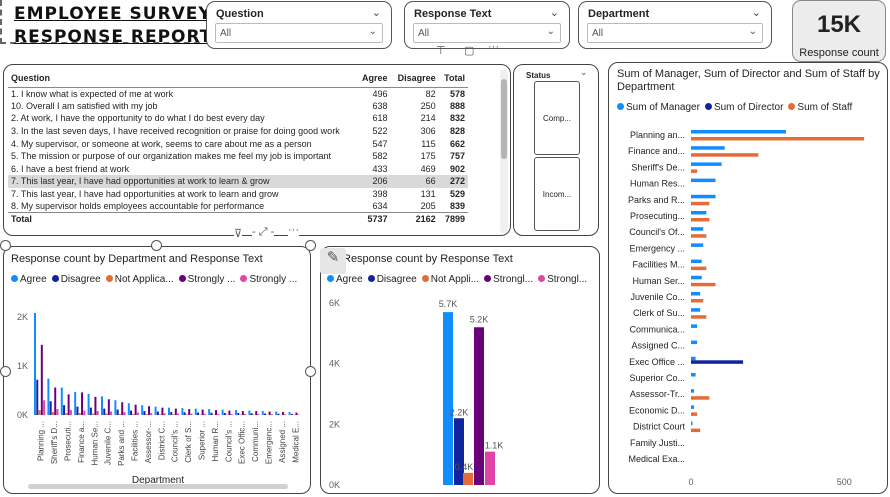 The height and width of the screenshot is (497, 890). I want to click on dept-chart-scrollbar, so click(158, 486).